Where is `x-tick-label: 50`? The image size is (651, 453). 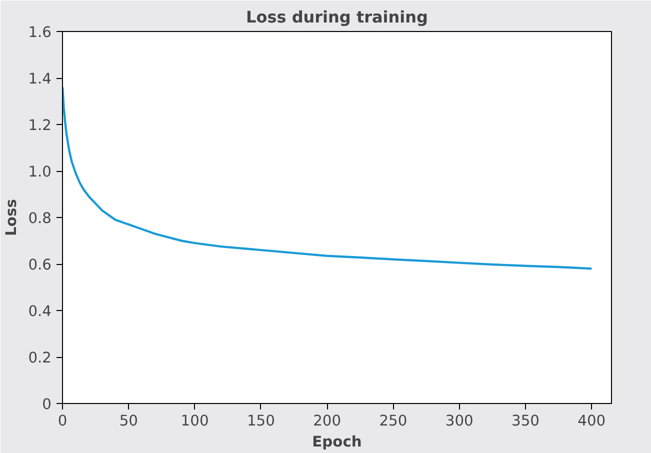
x-tick-label: 50 is located at coordinates (128, 421).